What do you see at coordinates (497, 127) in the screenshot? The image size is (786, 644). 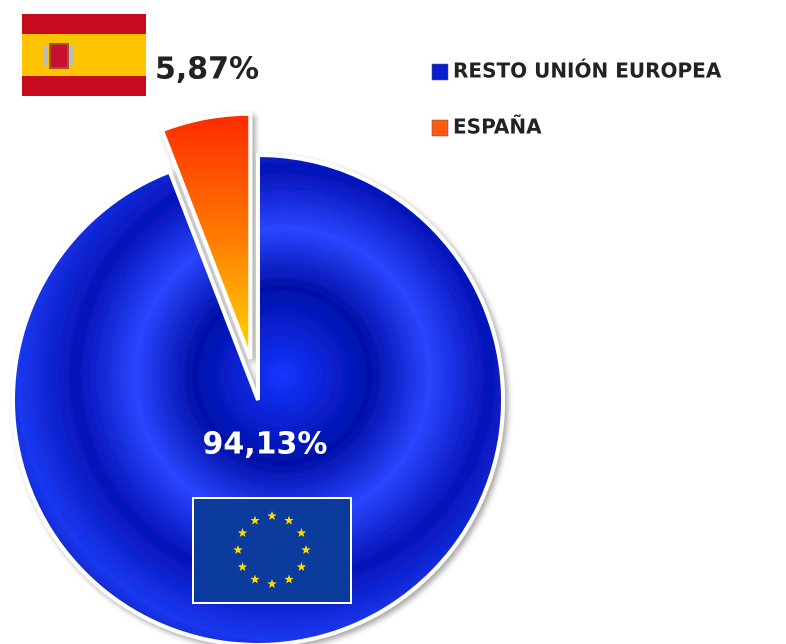 I see `legend-label: ESPAÑA` at bounding box center [497, 127].